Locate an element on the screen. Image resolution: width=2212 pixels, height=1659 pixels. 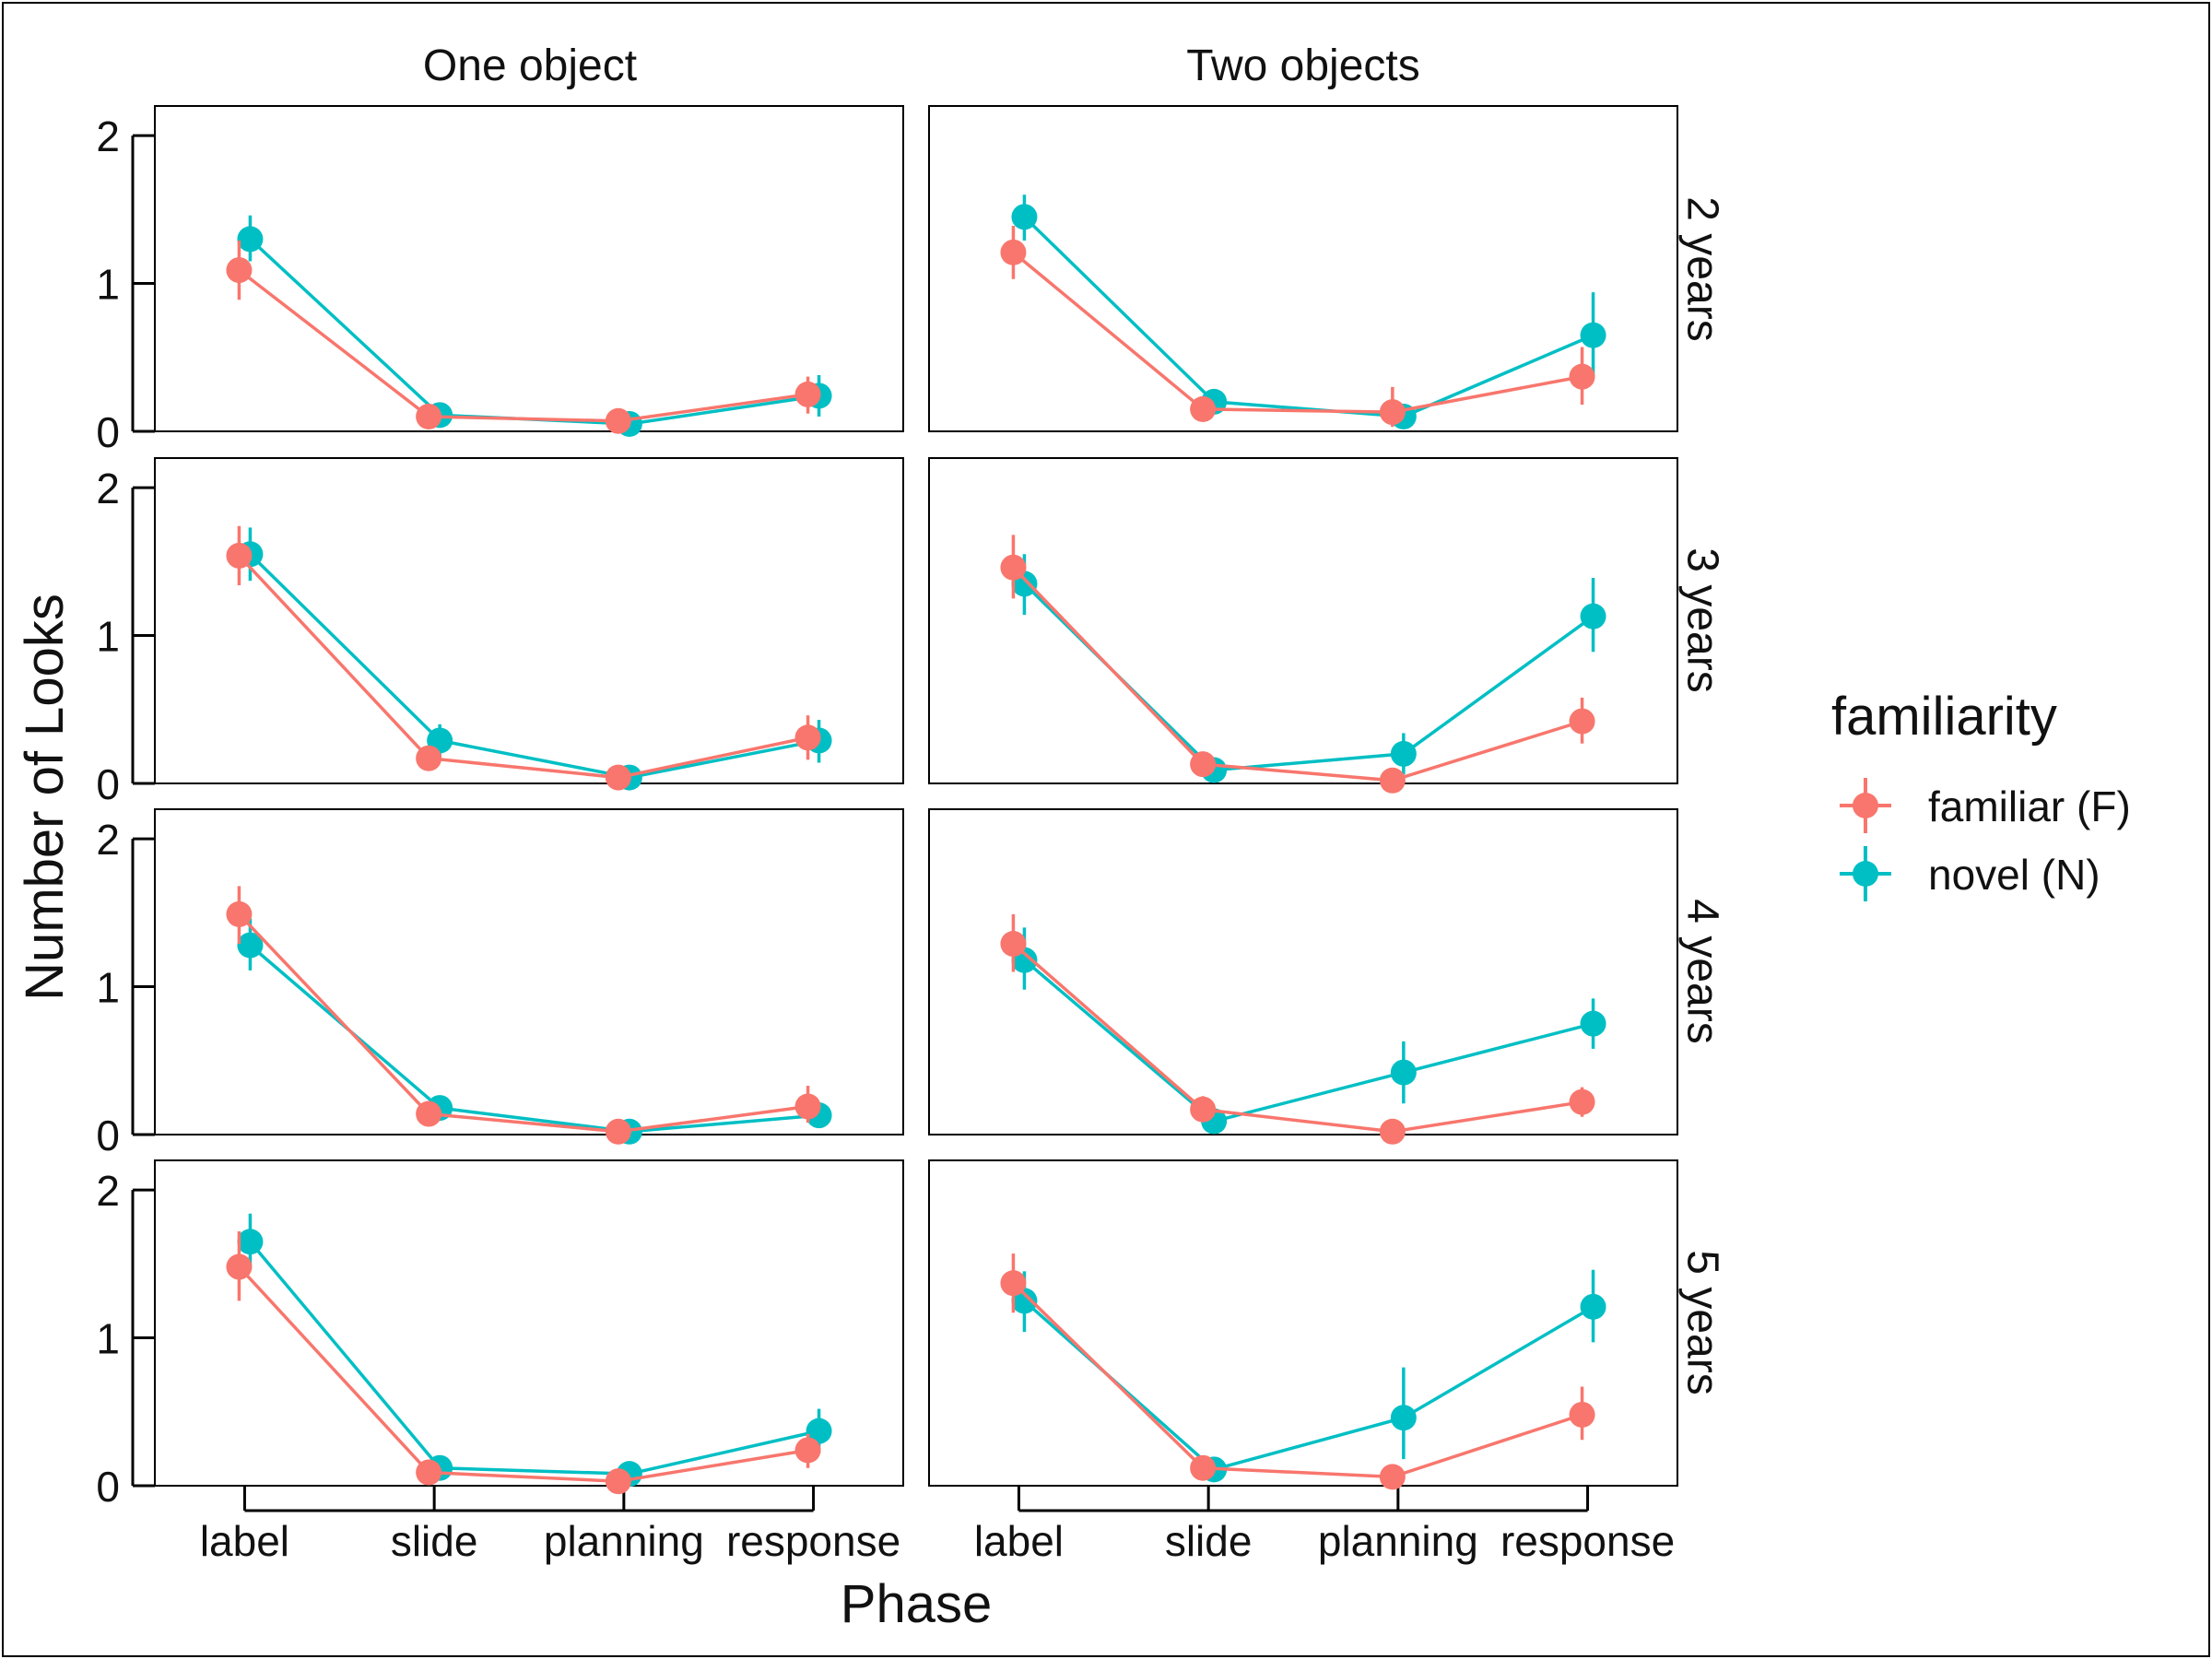
x-axis-title: Phase is located at coordinates (916, 1604).